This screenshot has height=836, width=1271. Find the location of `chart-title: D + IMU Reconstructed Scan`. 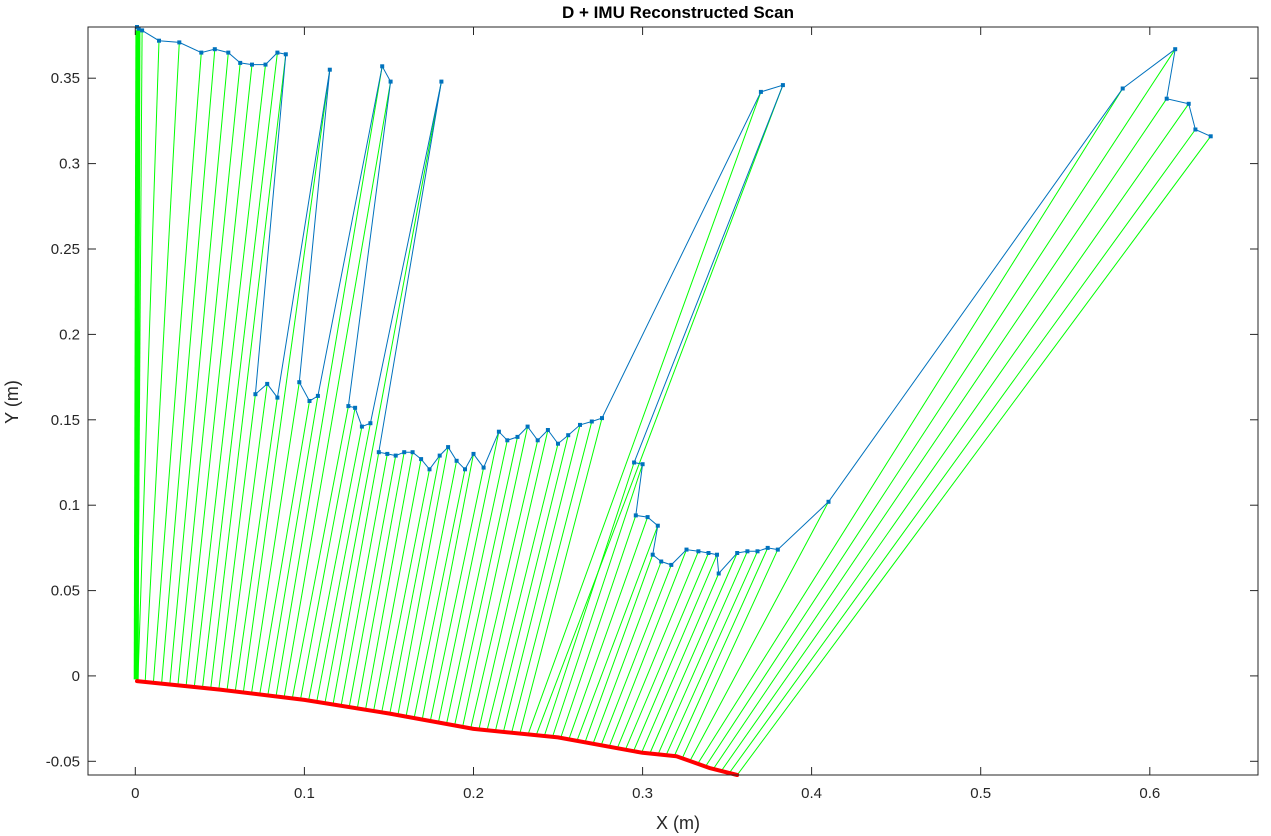

chart-title: D + IMU Reconstructed Scan is located at coordinates (678, 12).